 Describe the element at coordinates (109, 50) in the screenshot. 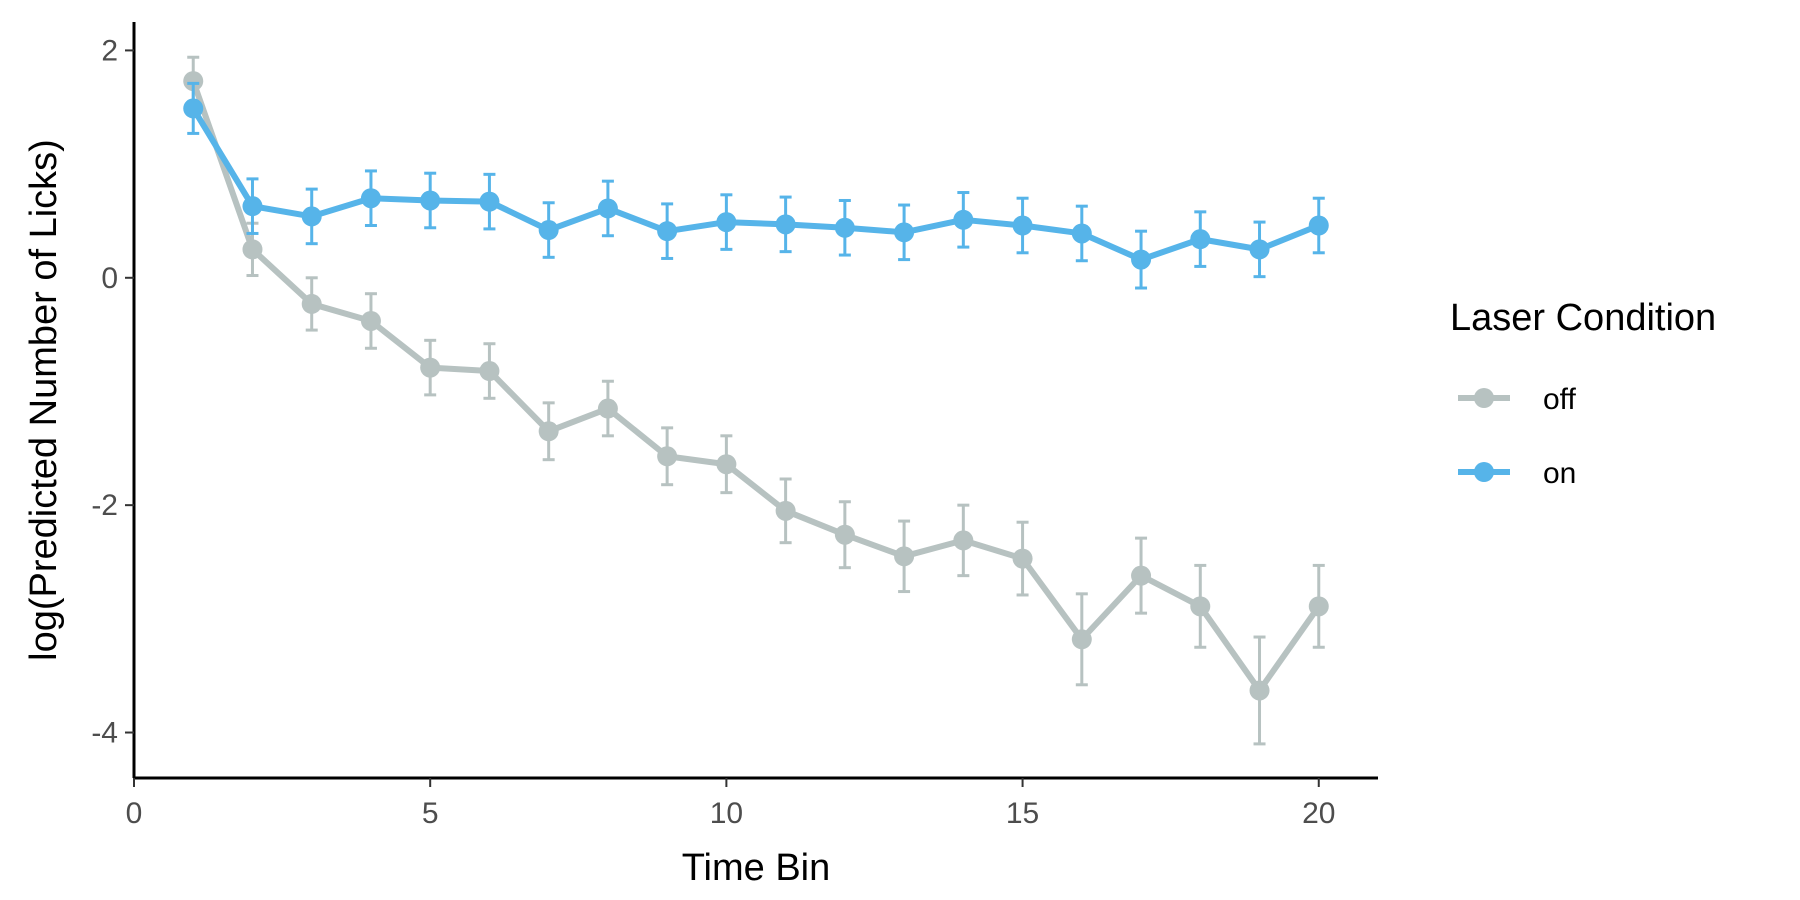

I see `y-tick-label: 2` at that location.